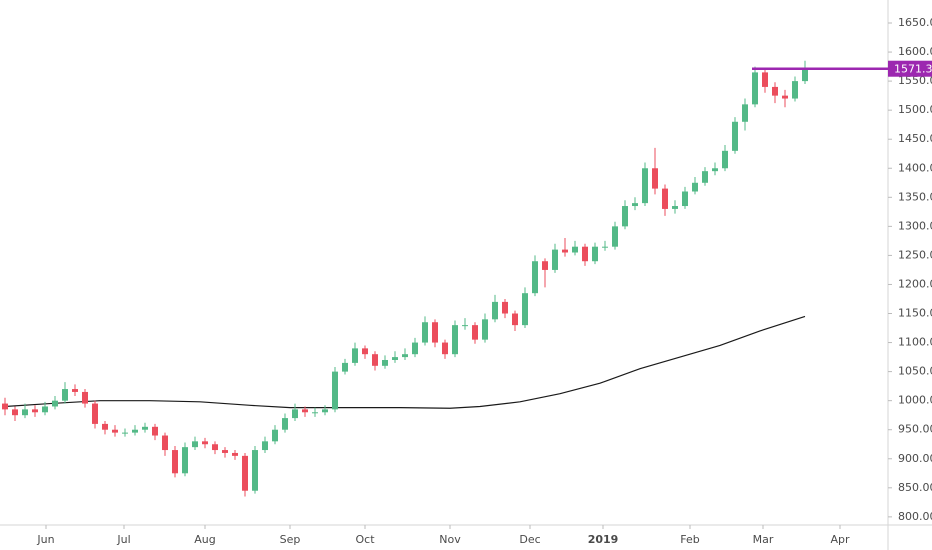 The height and width of the screenshot is (550, 932). I want to click on y-tick-label: 1150.00, so click(915, 313).